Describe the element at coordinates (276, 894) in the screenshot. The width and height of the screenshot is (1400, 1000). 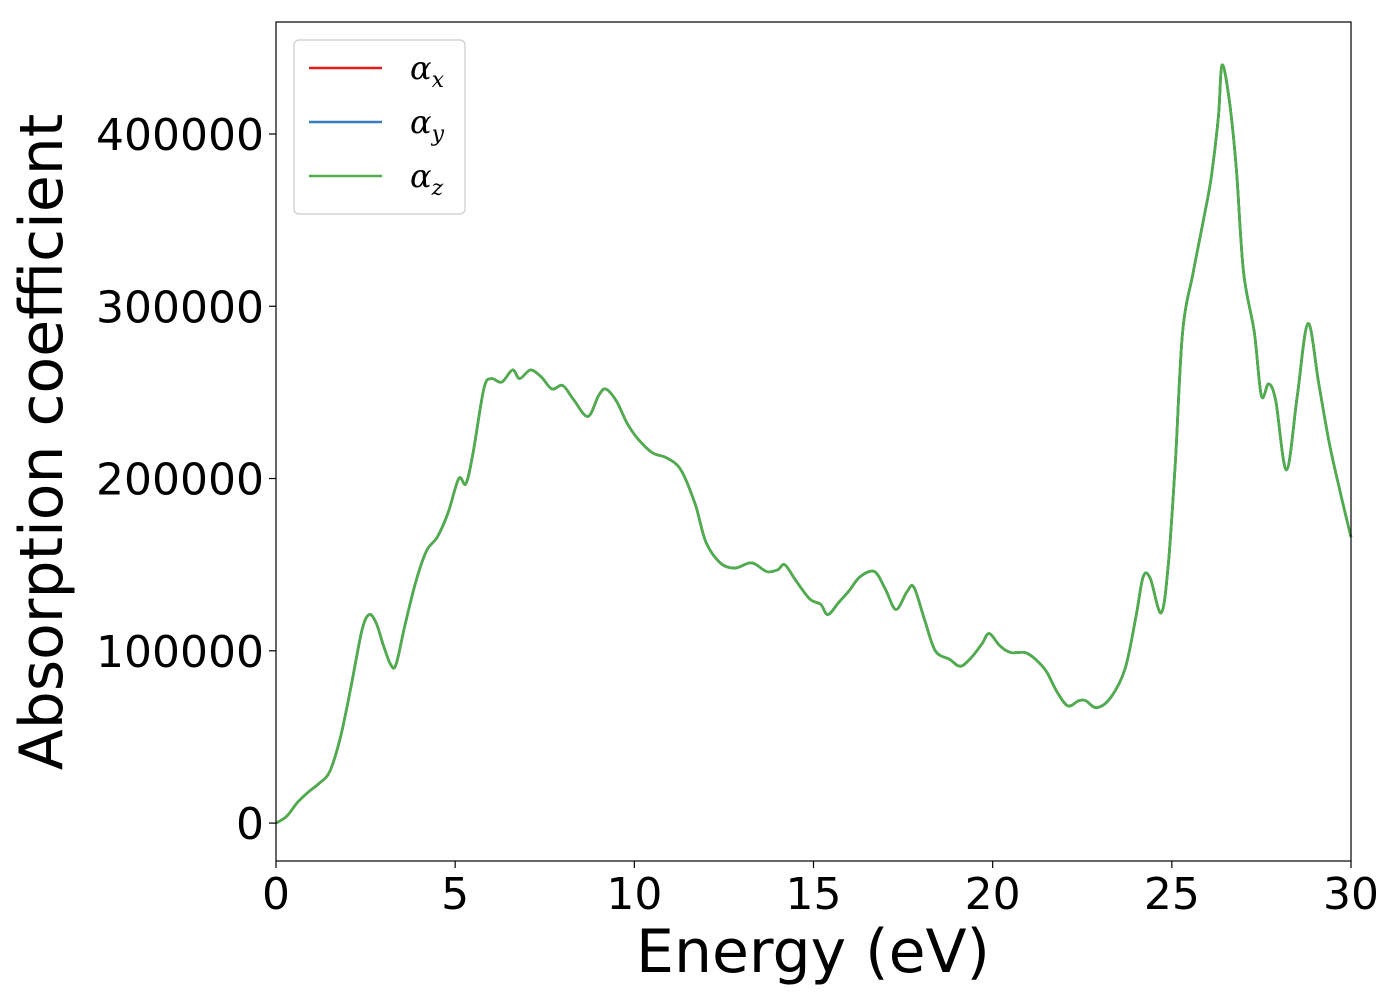
I see `x-tick-label: 0` at that location.